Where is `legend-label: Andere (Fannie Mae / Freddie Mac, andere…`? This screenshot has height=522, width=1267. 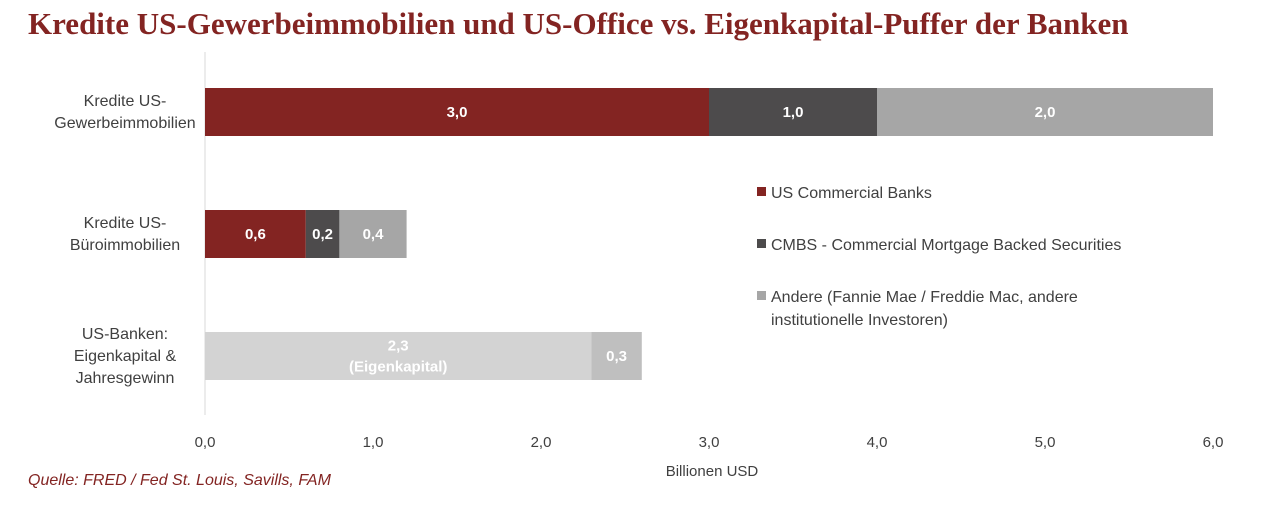 legend-label: Andere (Fannie Mae / Freddie Mac, andere… is located at coordinates (924, 309).